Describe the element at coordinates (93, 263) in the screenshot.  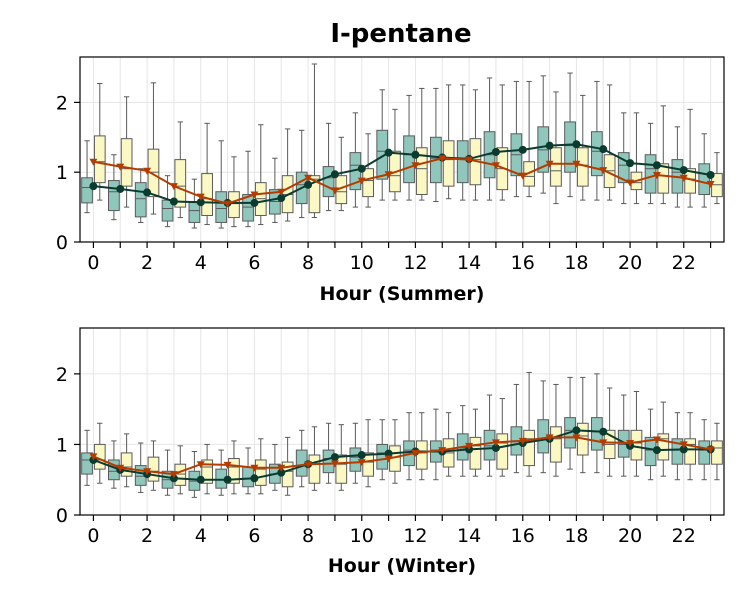
I see `x-tick-label: 0` at that location.